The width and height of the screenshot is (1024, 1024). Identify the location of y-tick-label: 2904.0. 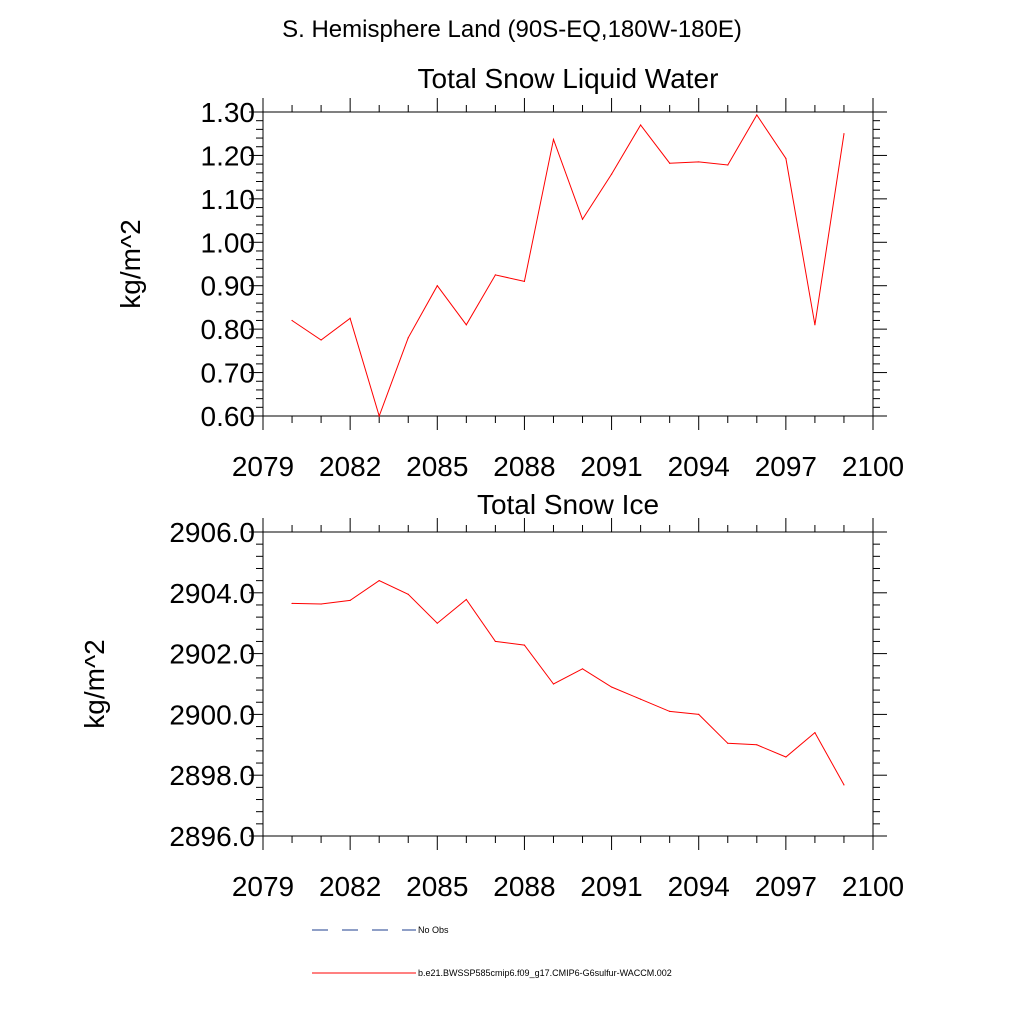
(212, 593).